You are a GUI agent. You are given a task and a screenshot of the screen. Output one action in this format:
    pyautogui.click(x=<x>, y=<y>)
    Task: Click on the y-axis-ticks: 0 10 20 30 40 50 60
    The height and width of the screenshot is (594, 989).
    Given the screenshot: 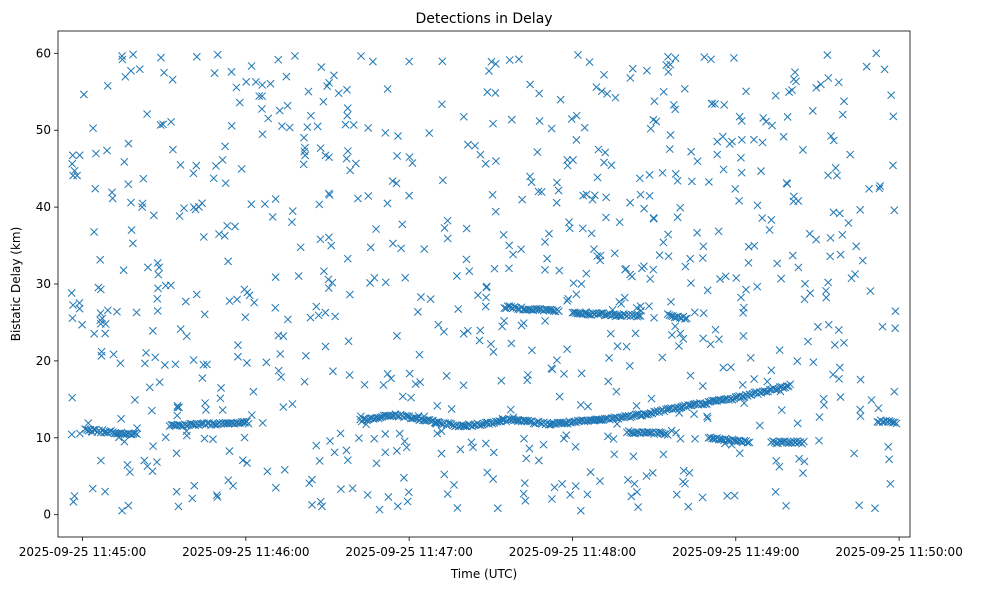 What is the action you would take?
    pyautogui.click(x=47, y=284)
    